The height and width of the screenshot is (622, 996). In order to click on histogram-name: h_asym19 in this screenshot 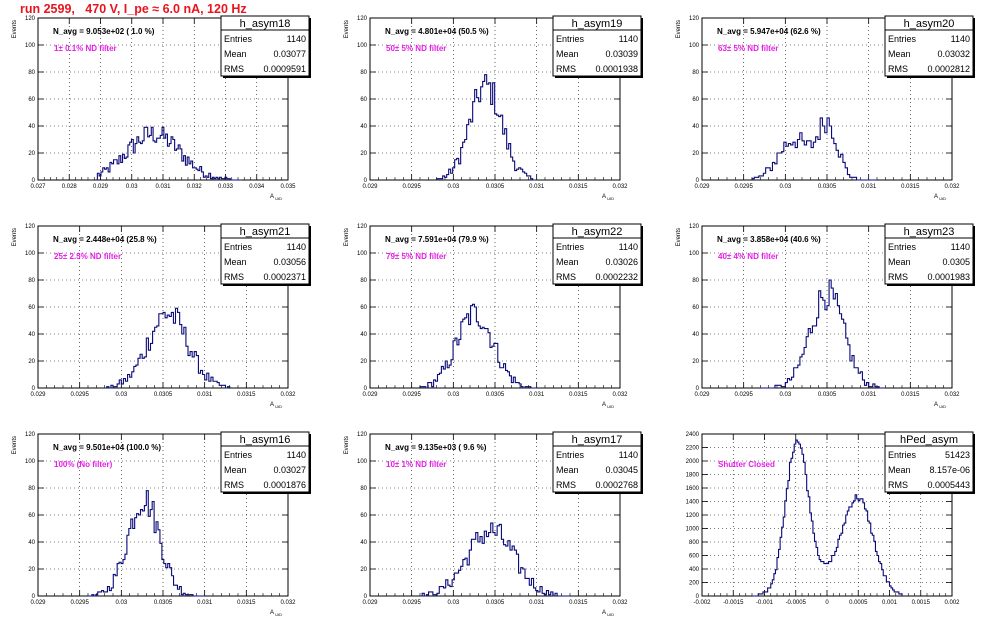, I will do `click(597, 24)`.